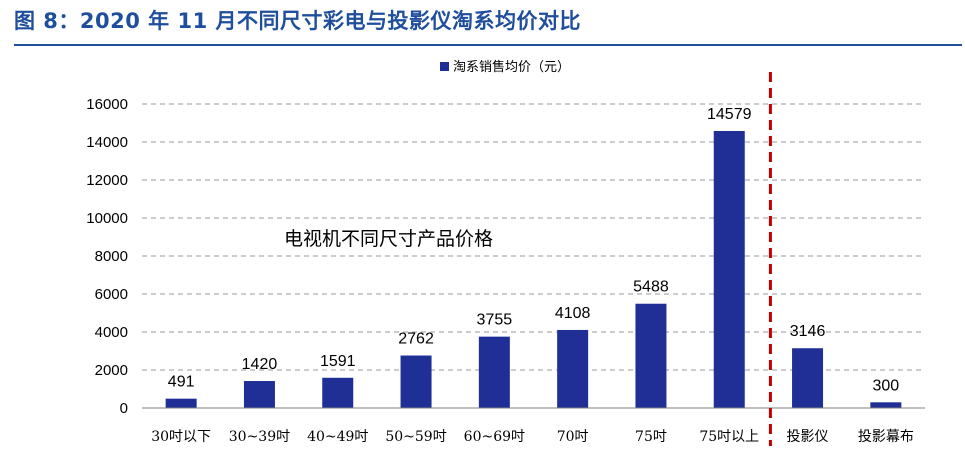 The width and height of the screenshot is (965, 450). I want to click on y-tick-label: 2000, so click(111, 370).